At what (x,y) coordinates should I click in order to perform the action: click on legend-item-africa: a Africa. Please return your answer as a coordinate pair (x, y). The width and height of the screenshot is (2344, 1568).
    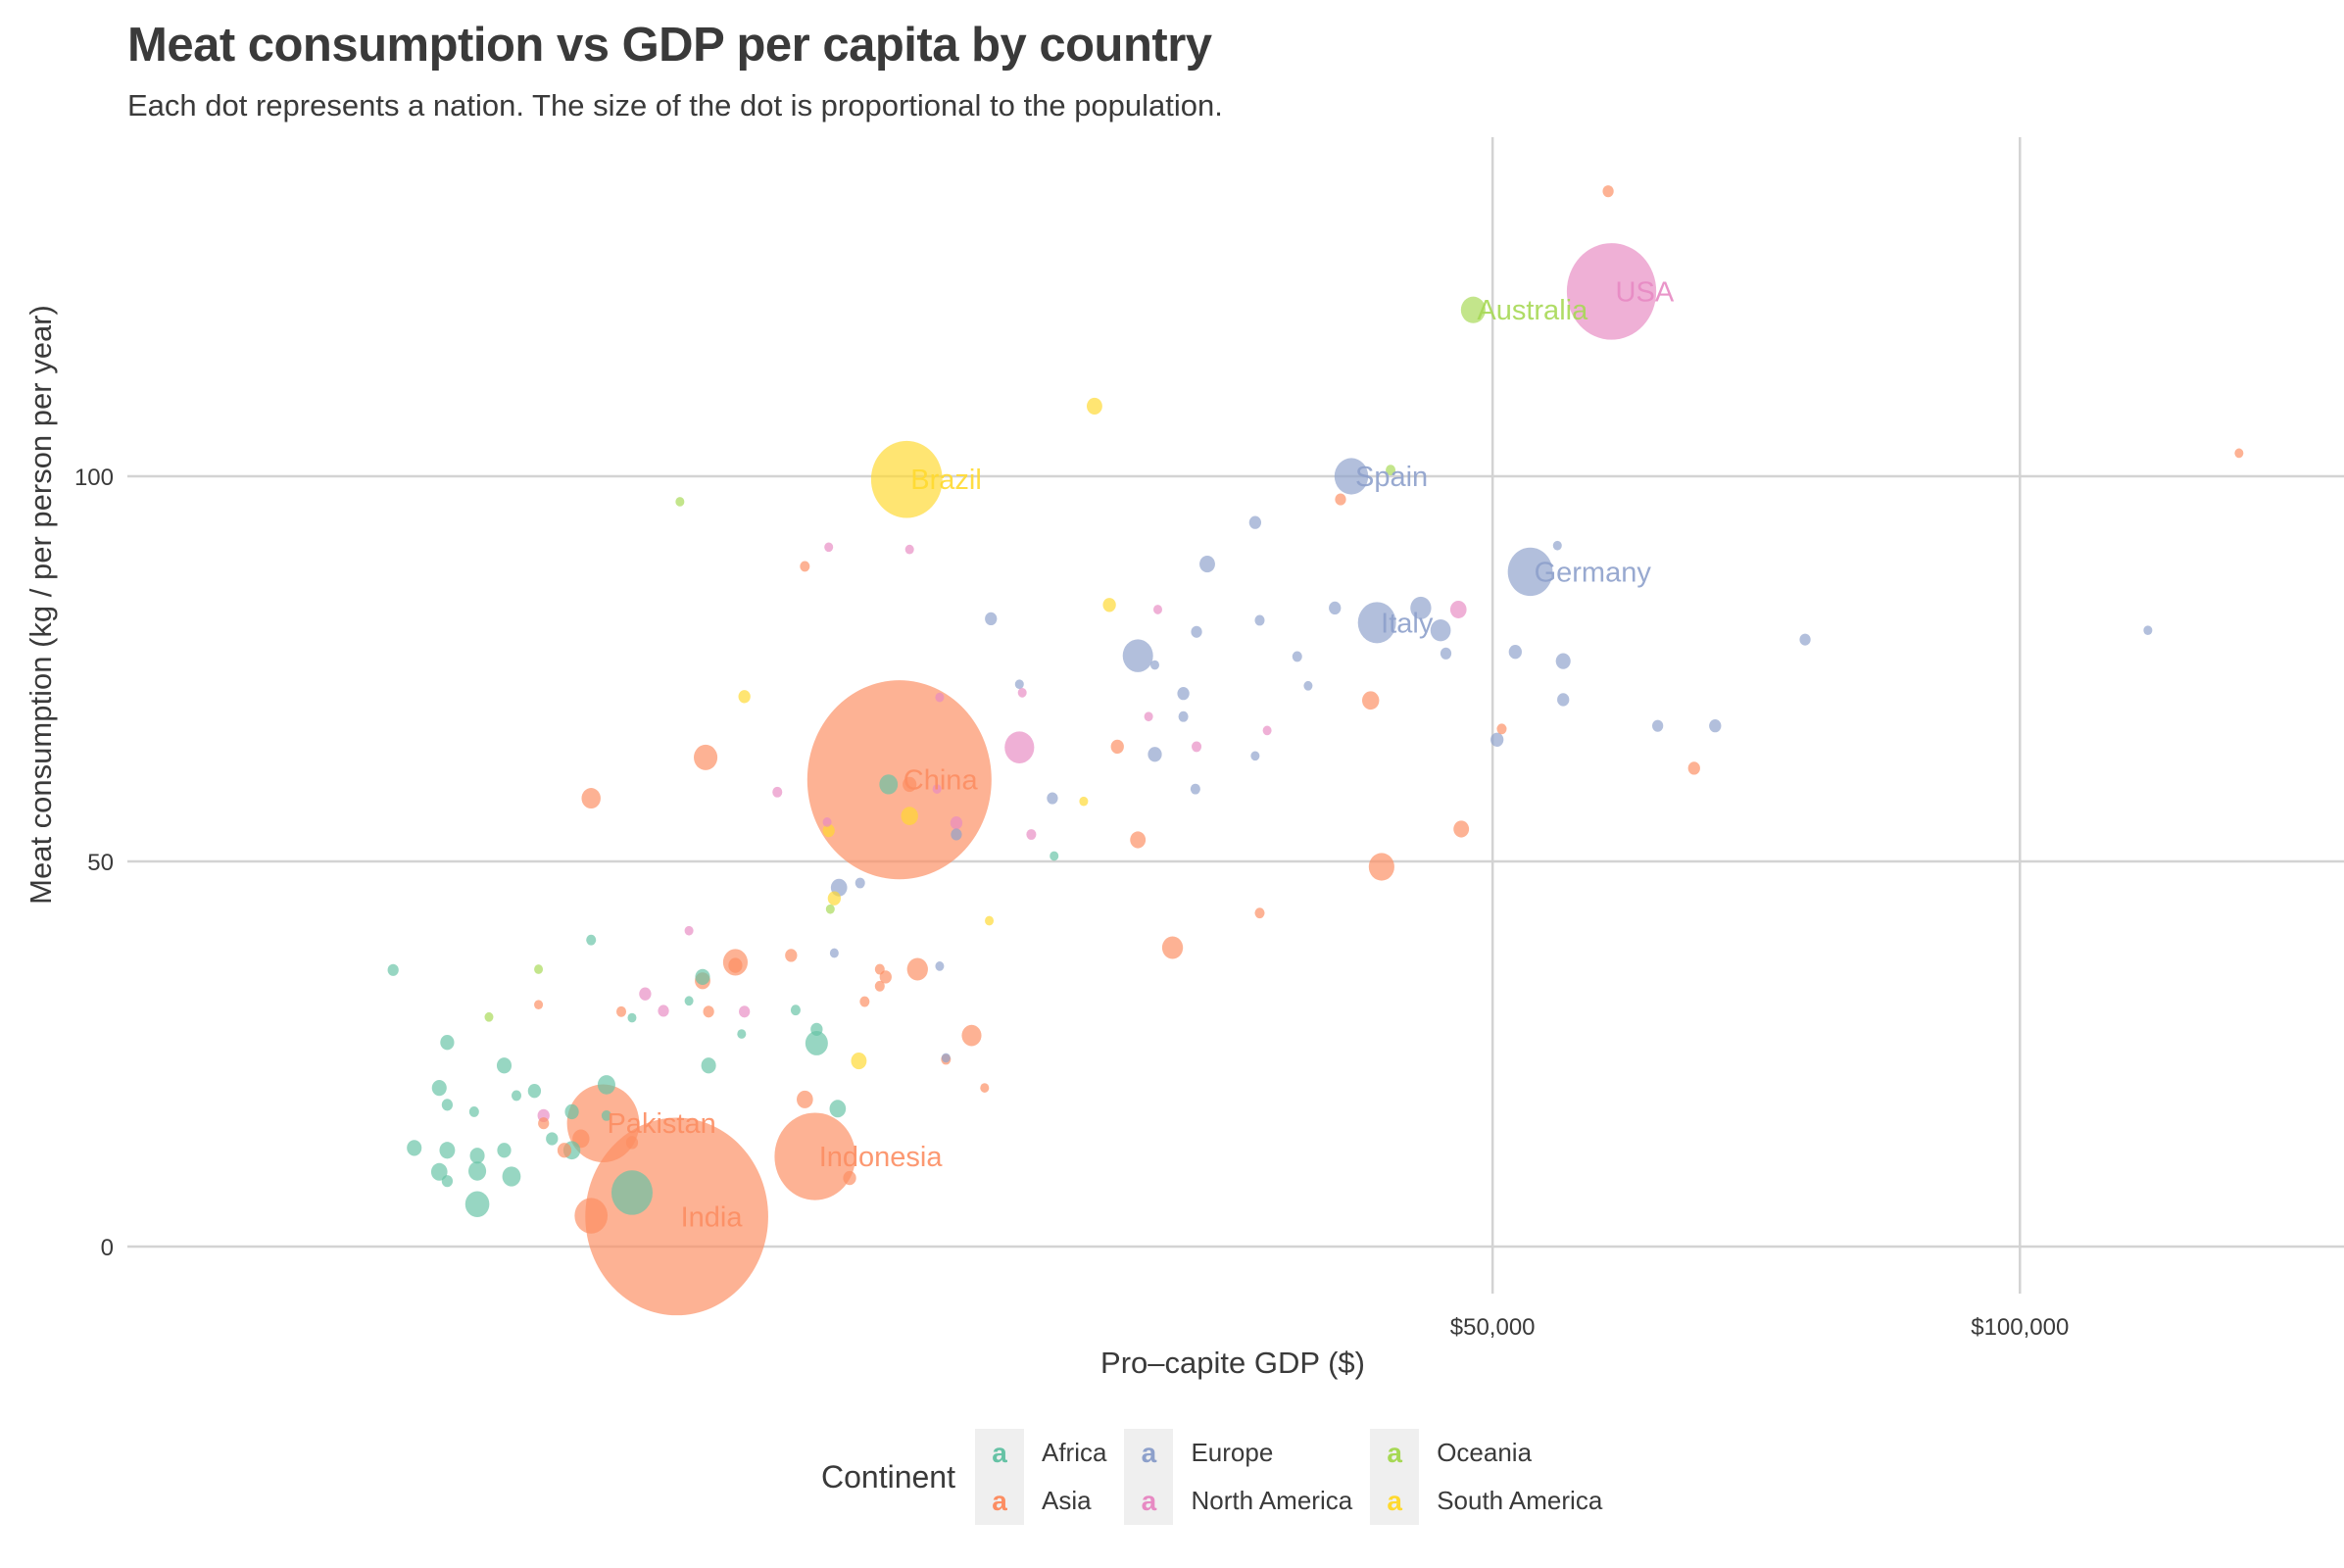
    Looking at the image, I should click on (1040, 1453).